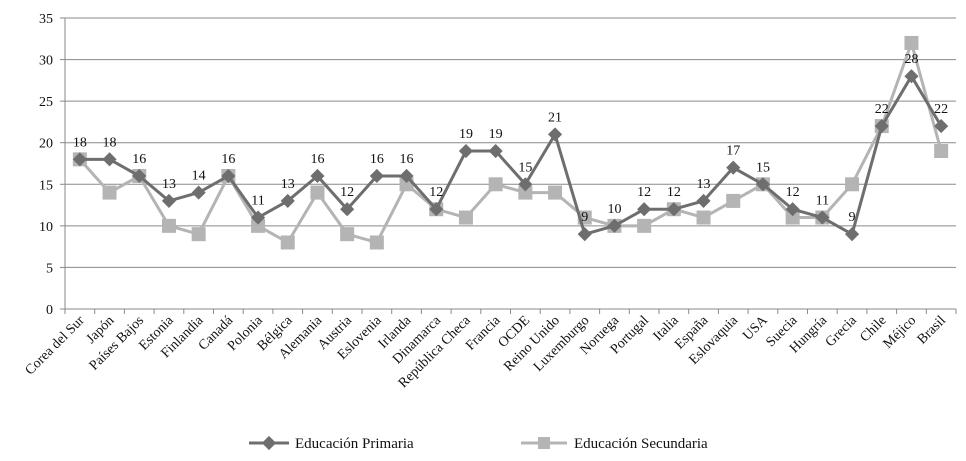 The image size is (966, 461). Describe the element at coordinates (483, 333) in the screenshot. I see `x-tick-label: Francia` at that location.